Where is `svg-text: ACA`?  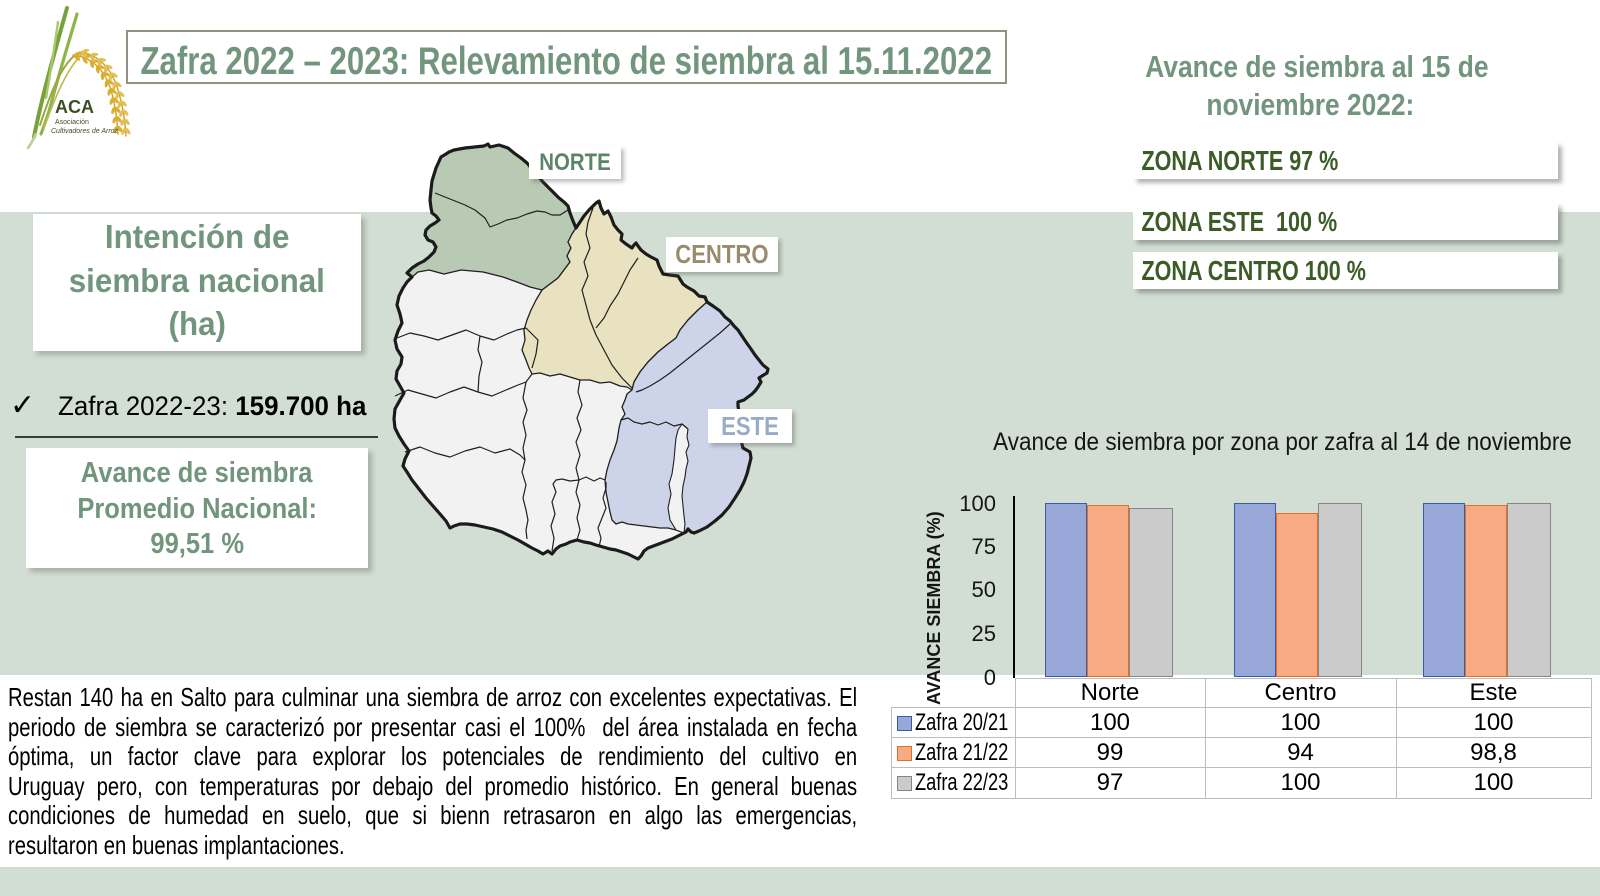
svg-text: ACA is located at coordinates (74, 107).